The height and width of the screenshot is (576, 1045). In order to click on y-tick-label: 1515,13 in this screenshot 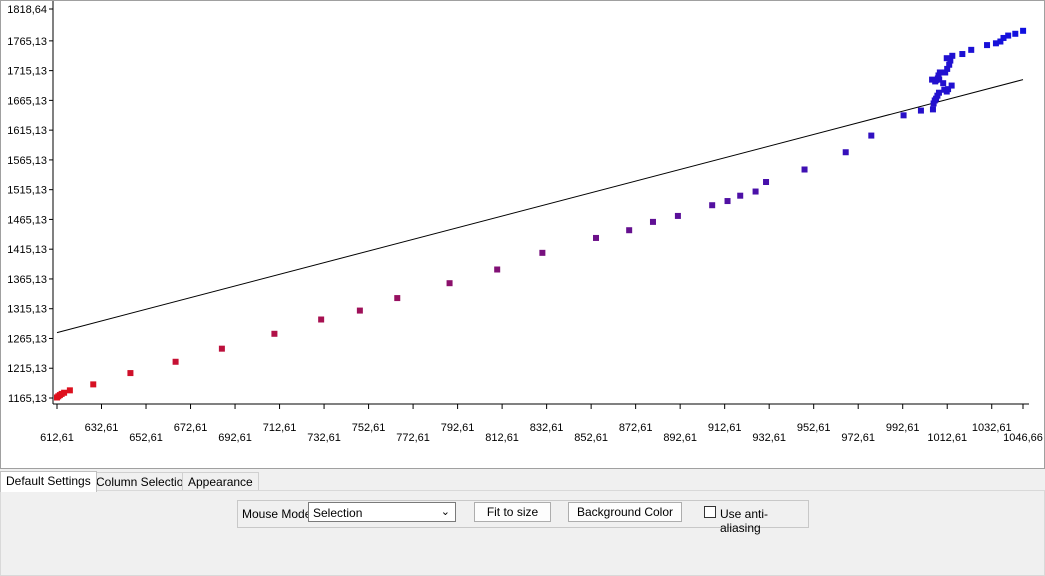, I will do `click(27, 191)`.